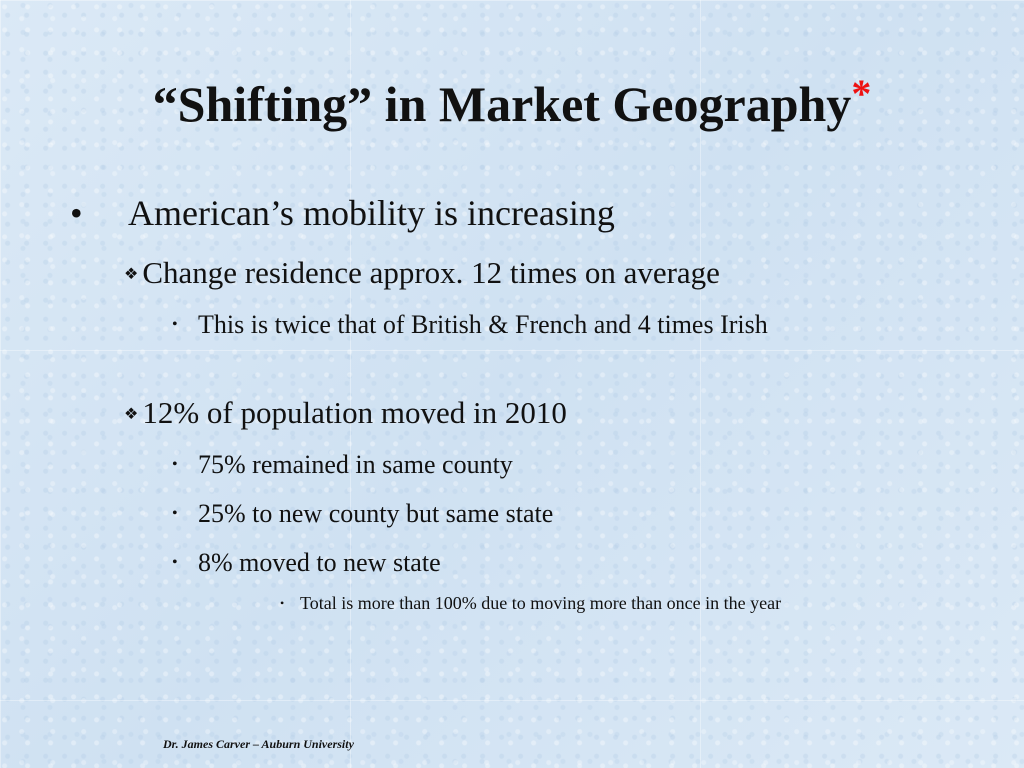  I want to click on bullet-population-moved: ❖ 12% of population moved in 2010, so click(345, 413).